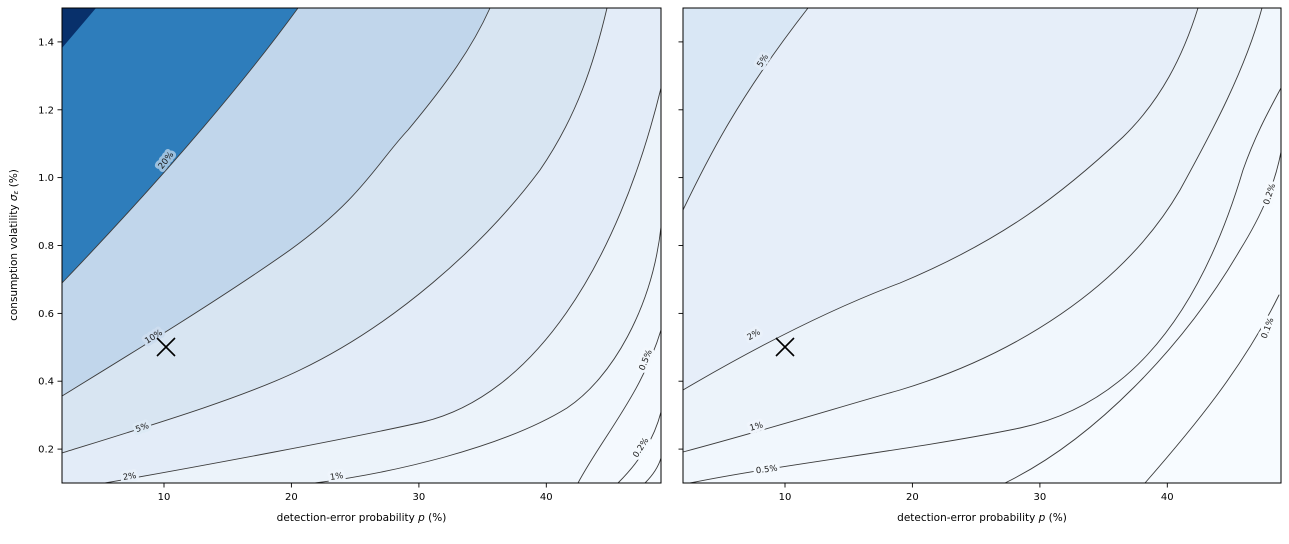  What do you see at coordinates (976, 493) in the screenshot?
I see `right-x-ticks: 10 20 30 40` at bounding box center [976, 493].